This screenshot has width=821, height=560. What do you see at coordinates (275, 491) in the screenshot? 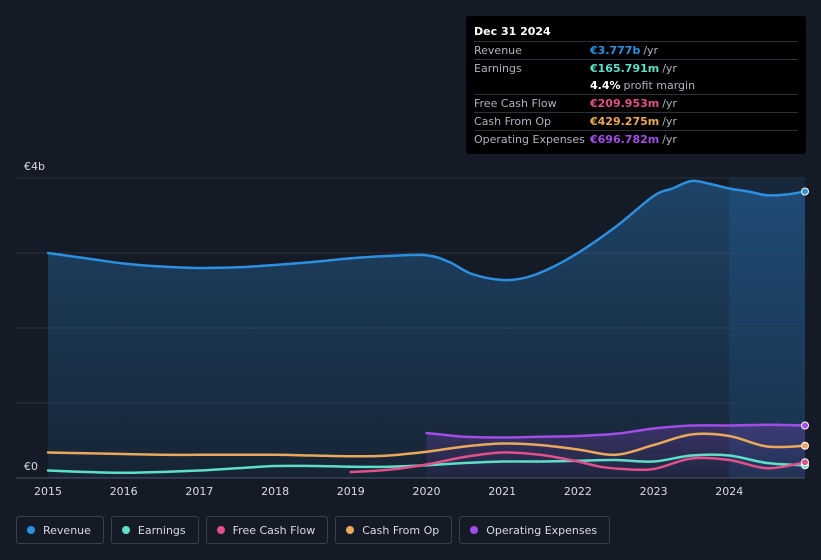
I see `x-tick-label: 2018` at bounding box center [275, 491].